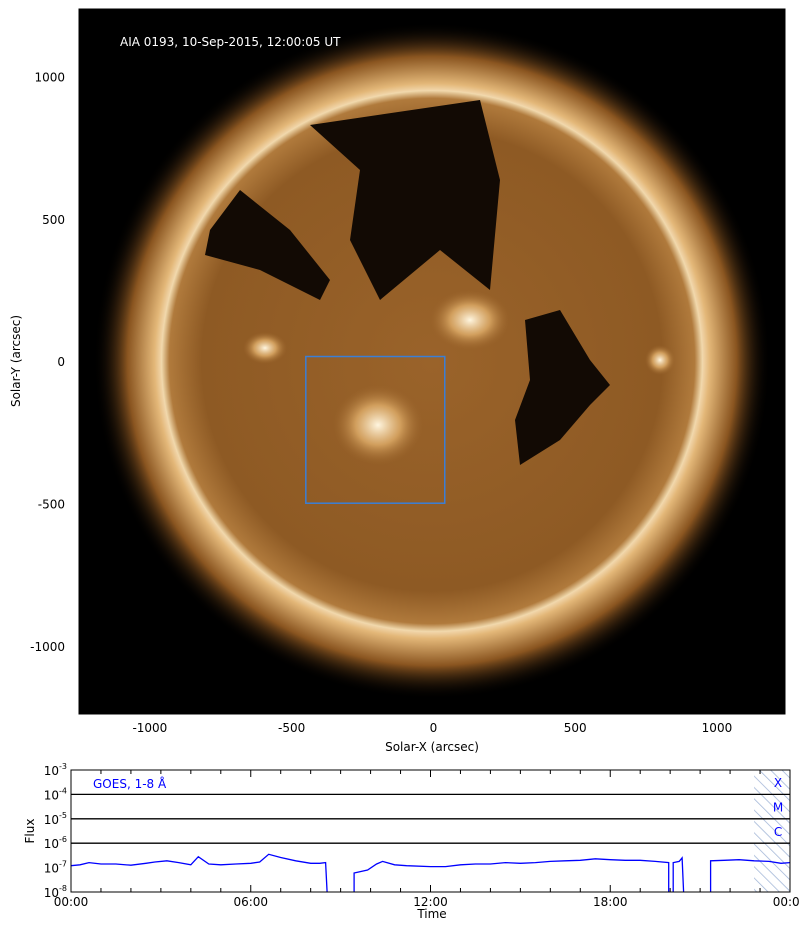  I want to click on time-tick-label: 18:00, so click(610, 902).